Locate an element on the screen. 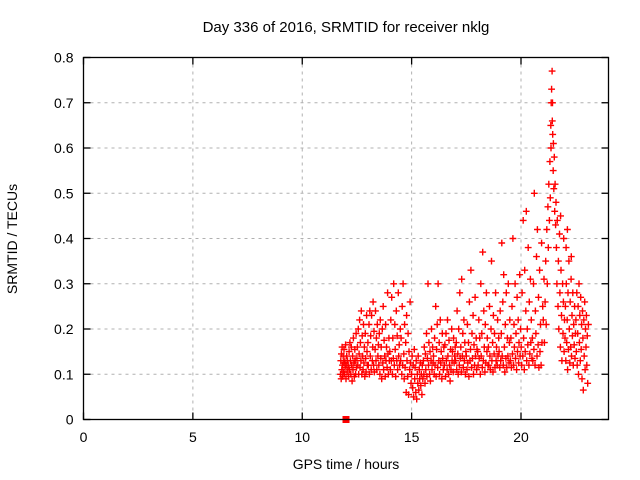 This screenshot has height=480, width=640. y-tick-labels: 0 0.1 0.2 0.3 0.4 0.5 0.6 0.7 0.8 is located at coordinates (64, 239).